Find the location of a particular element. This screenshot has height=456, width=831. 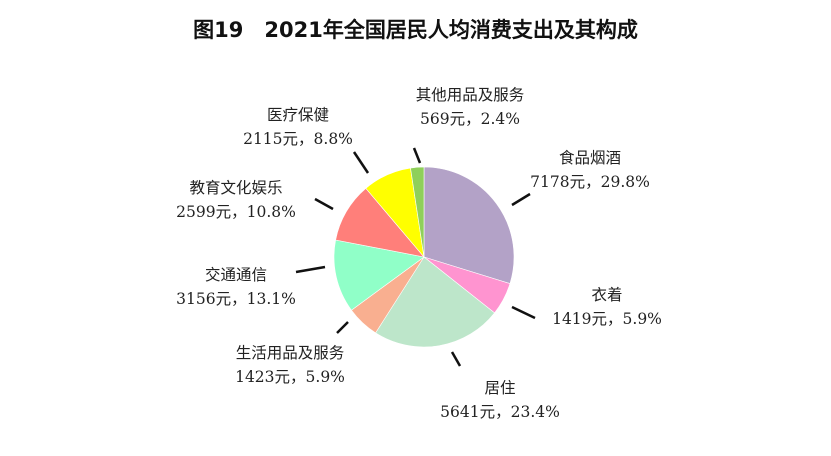

slice-value-label: 2115元，8.8% is located at coordinates (298, 139).